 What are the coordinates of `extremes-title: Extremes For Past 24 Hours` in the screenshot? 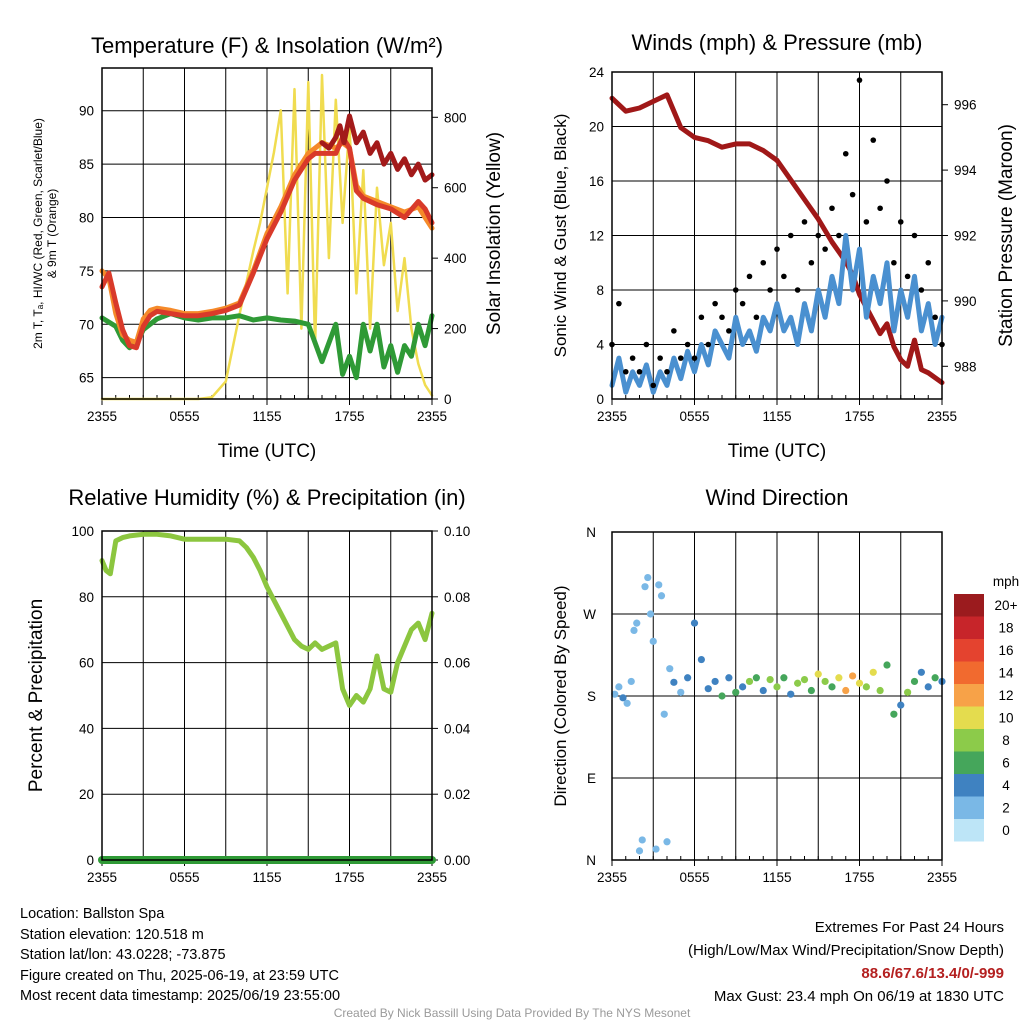 It's located at (909, 927).